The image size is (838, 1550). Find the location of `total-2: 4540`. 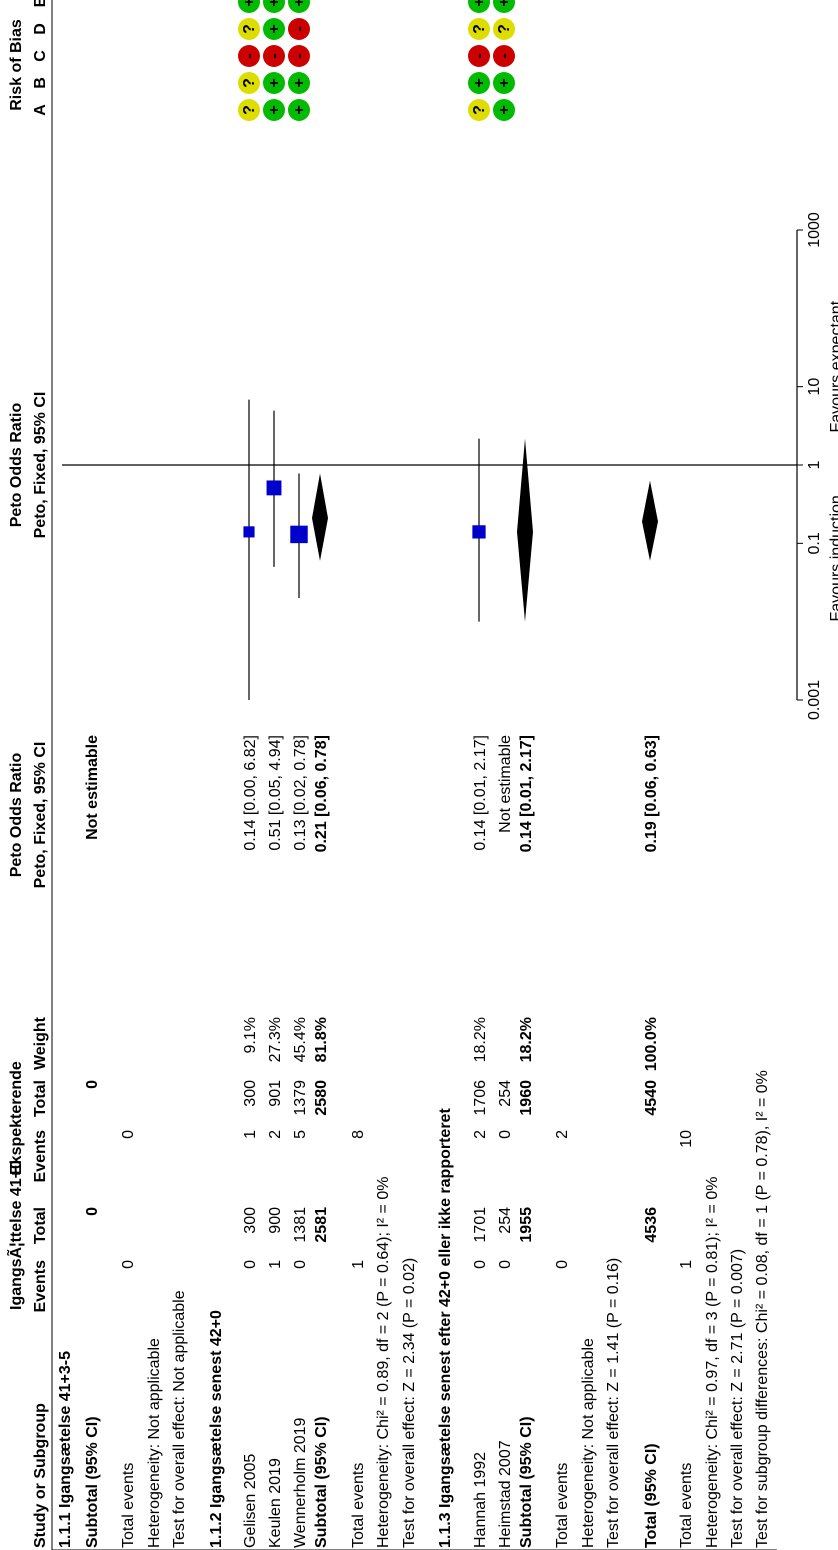

total-2: 4540 is located at coordinates (651, 1098).